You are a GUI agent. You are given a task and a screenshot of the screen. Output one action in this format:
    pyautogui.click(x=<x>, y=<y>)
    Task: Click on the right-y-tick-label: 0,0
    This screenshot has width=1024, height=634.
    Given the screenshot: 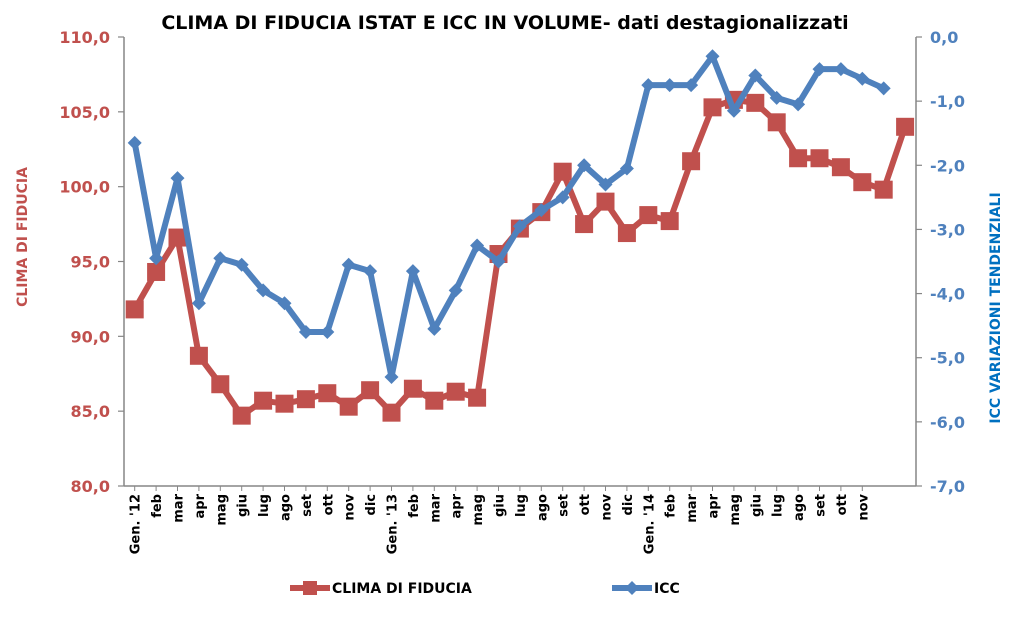 What is the action you would take?
    pyautogui.click(x=944, y=37)
    